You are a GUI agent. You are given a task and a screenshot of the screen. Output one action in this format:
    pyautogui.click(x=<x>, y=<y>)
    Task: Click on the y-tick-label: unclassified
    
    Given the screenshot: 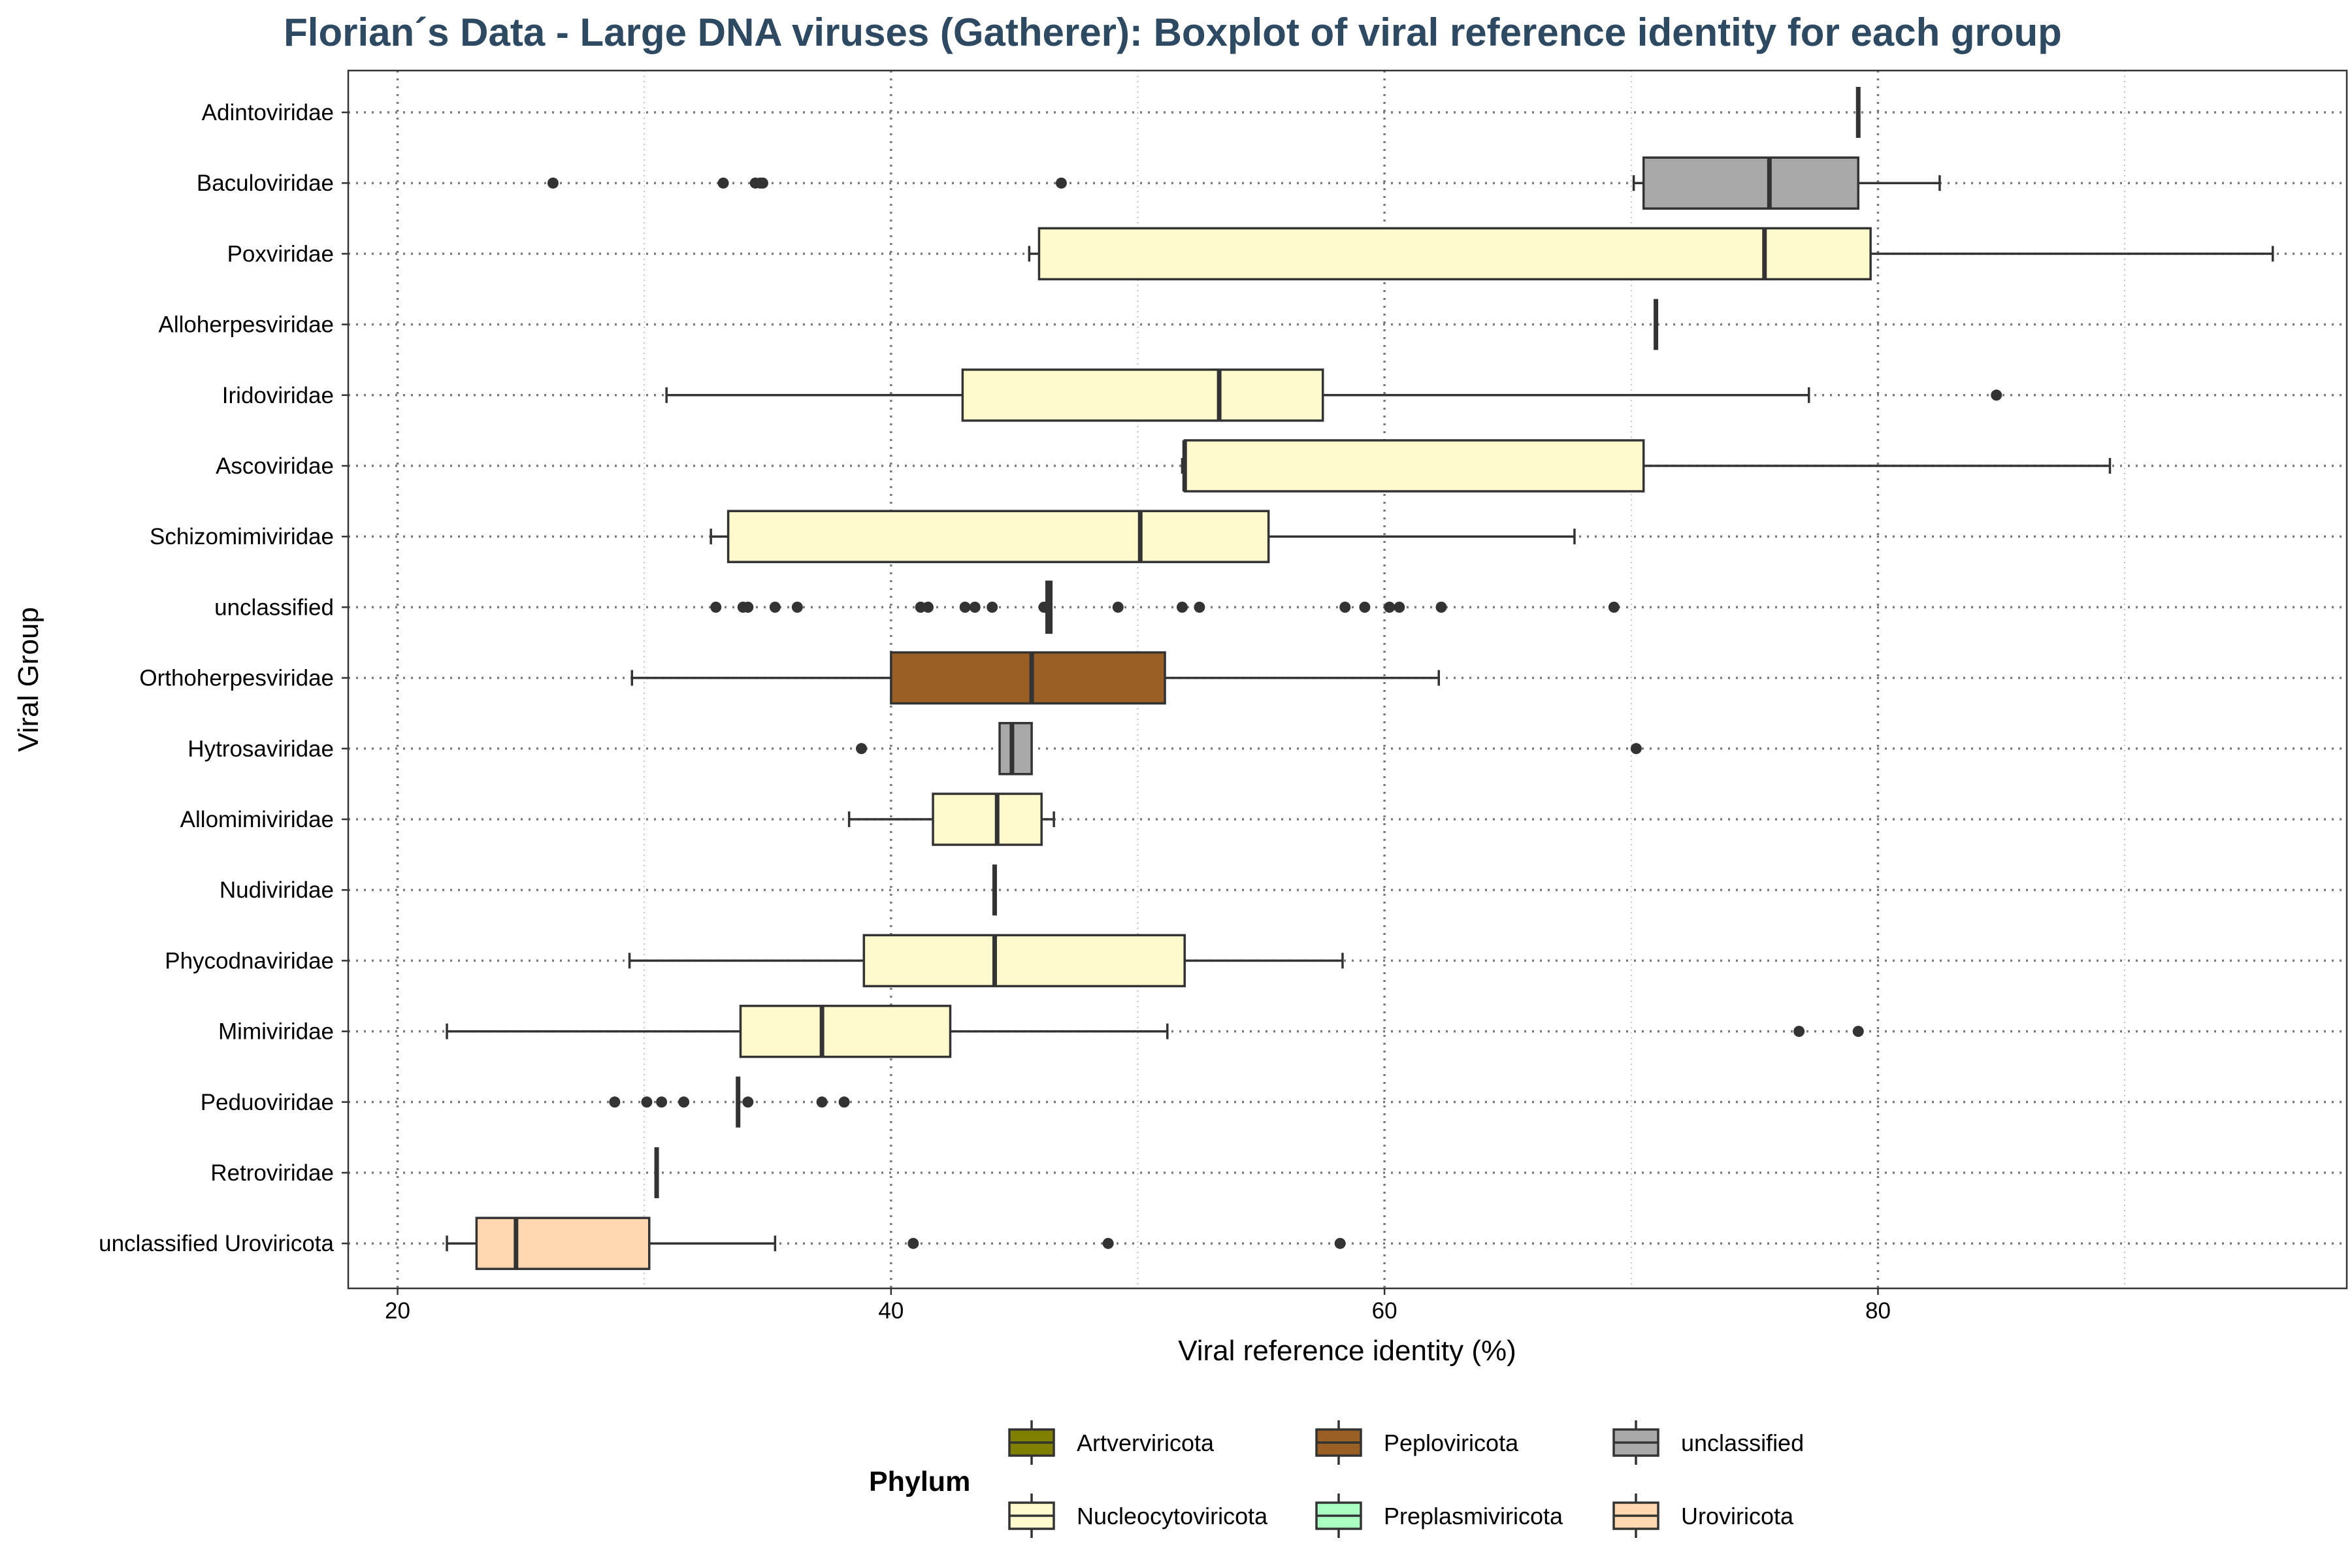 What is the action you would take?
    pyautogui.click(x=274, y=607)
    